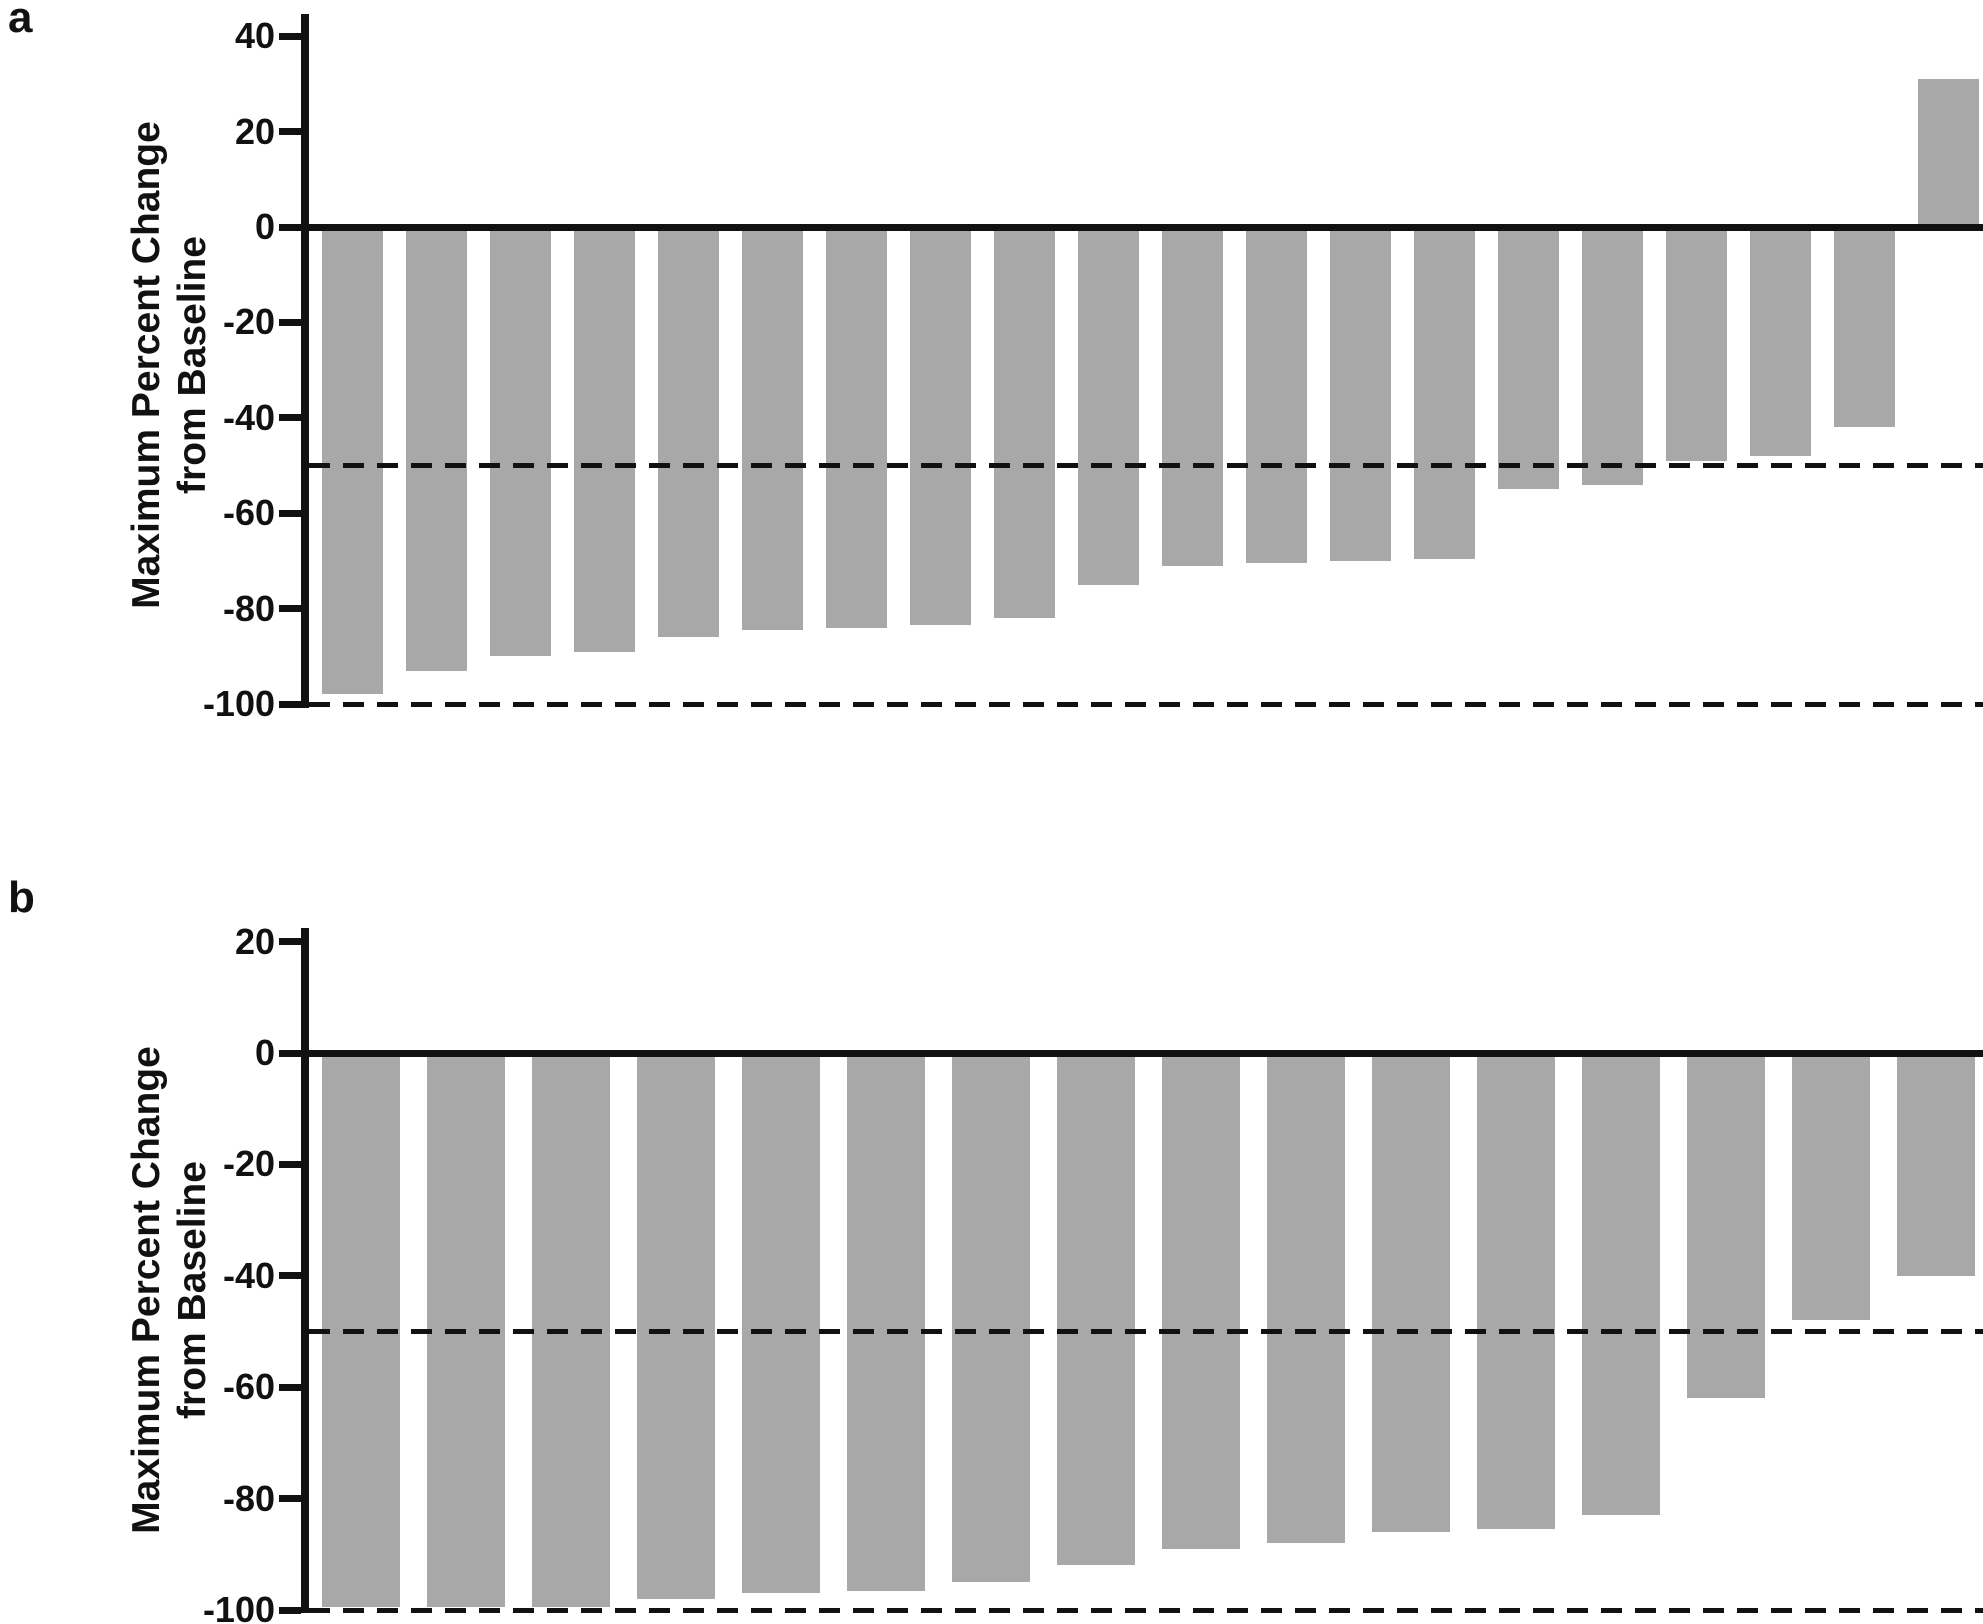  Describe the element at coordinates (20, 21) in the screenshot. I see `panel-a-label: a` at that location.